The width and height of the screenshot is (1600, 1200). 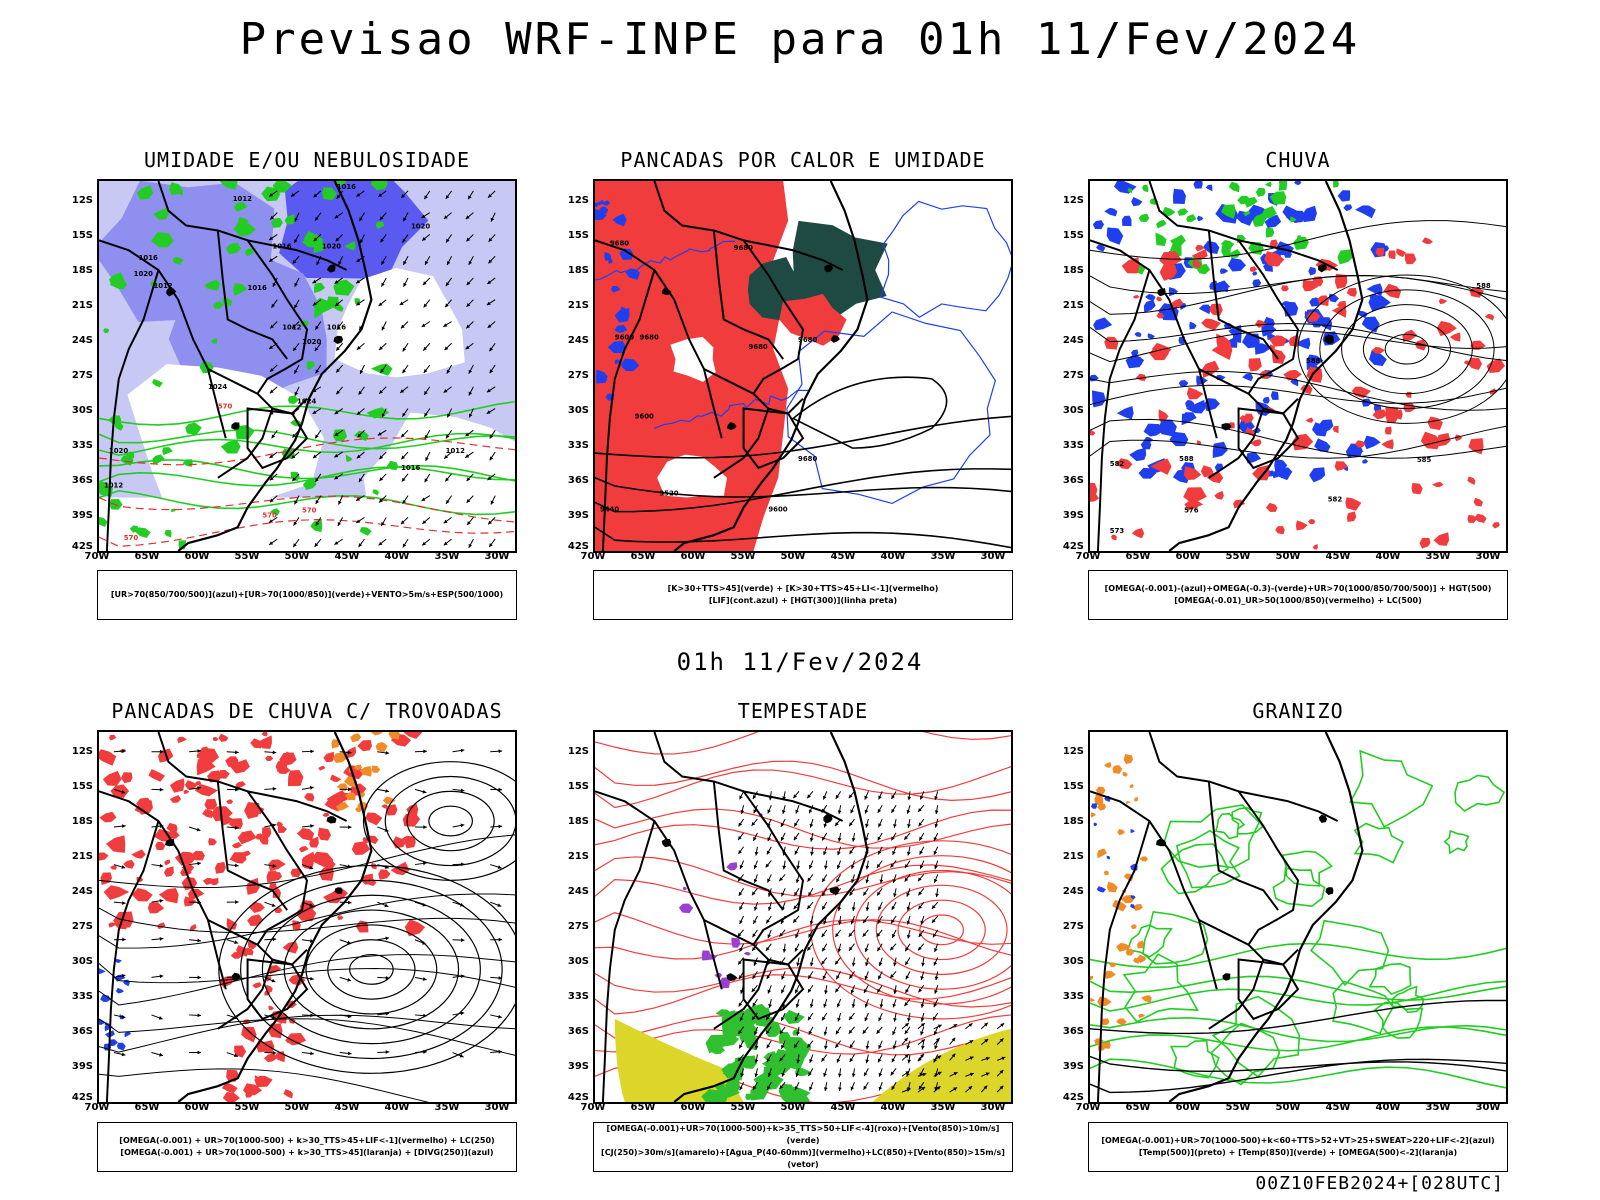 What do you see at coordinates (1424, 460) in the screenshot?
I see `contour-label: 585` at bounding box center [1424, 460].